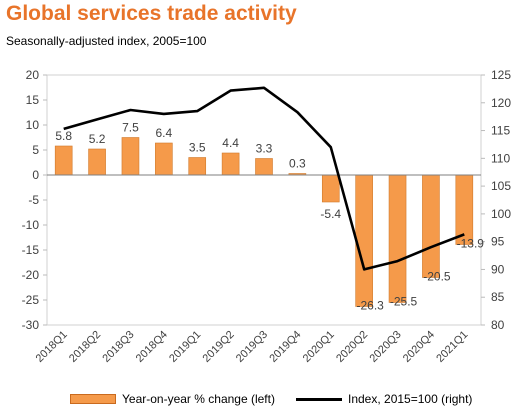 The height and width of the screenshot is (416, 531). What do you see at coordinates (31, 300) in the screenshot?
I see `y-left-tick-label: -25` at bounding box center [31, 300].